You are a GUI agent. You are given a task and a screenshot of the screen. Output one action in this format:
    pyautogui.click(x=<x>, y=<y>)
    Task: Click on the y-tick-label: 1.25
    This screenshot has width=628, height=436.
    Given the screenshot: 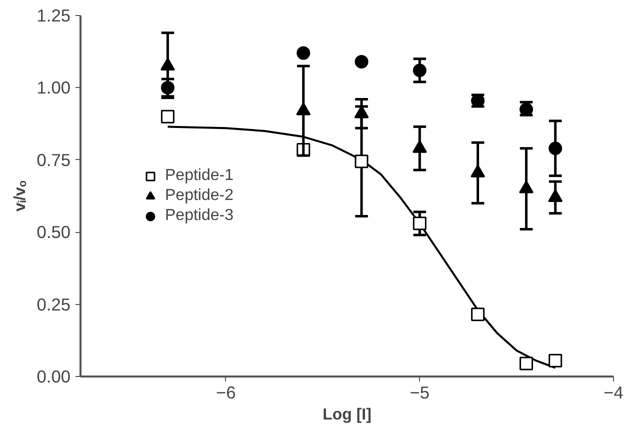 What is the action you would take?
    pyautogui.click(x=53, y=16)
    